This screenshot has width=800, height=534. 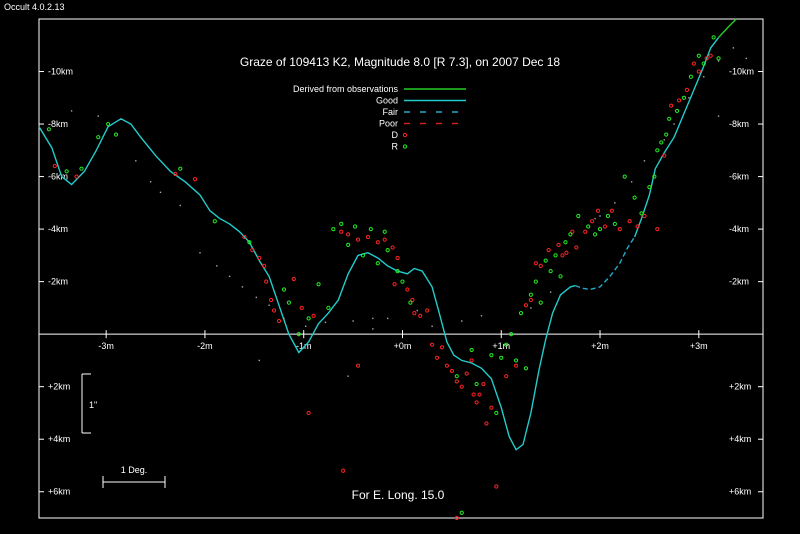 I want to click on scale-bar-arcsec: 1", so click(x=89, y=403).